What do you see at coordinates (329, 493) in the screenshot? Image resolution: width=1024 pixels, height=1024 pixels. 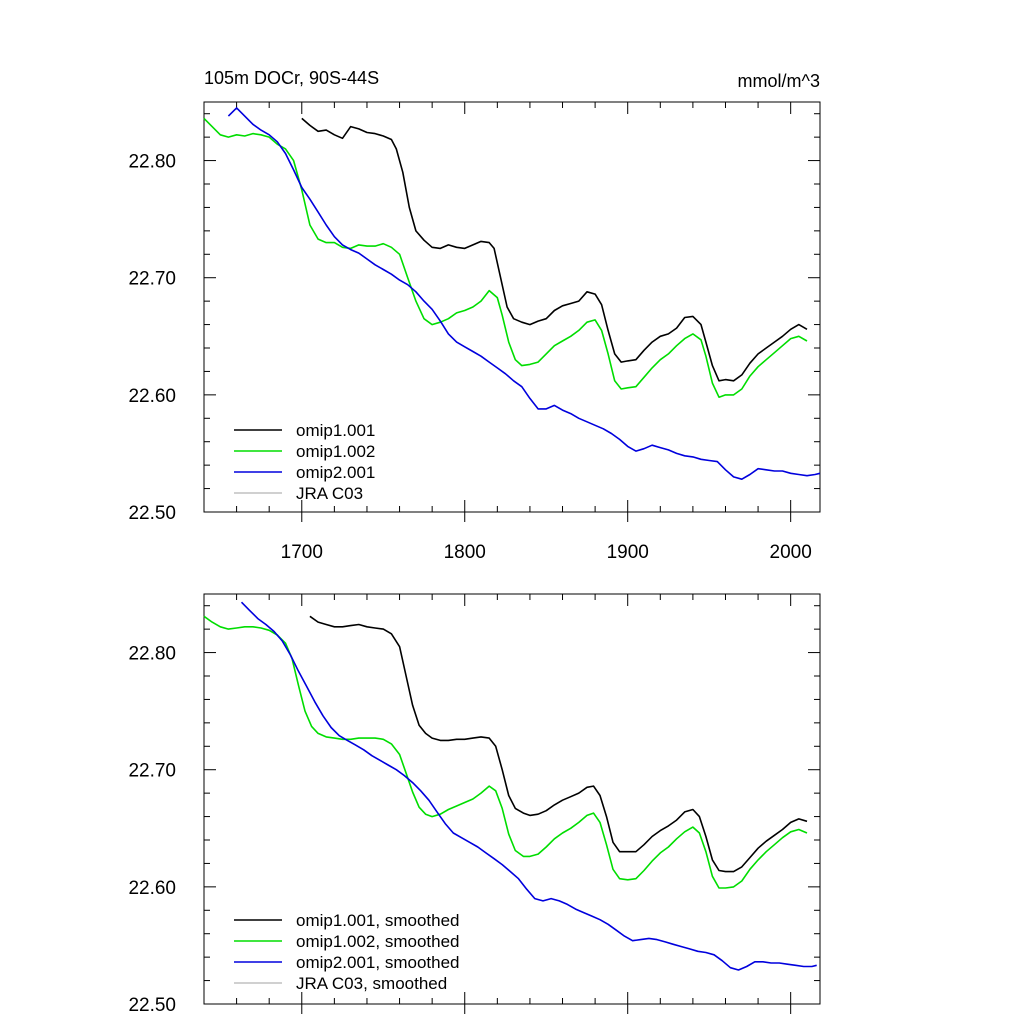 I see `legend-label: JRA C03` at bounding box center [329, 493].